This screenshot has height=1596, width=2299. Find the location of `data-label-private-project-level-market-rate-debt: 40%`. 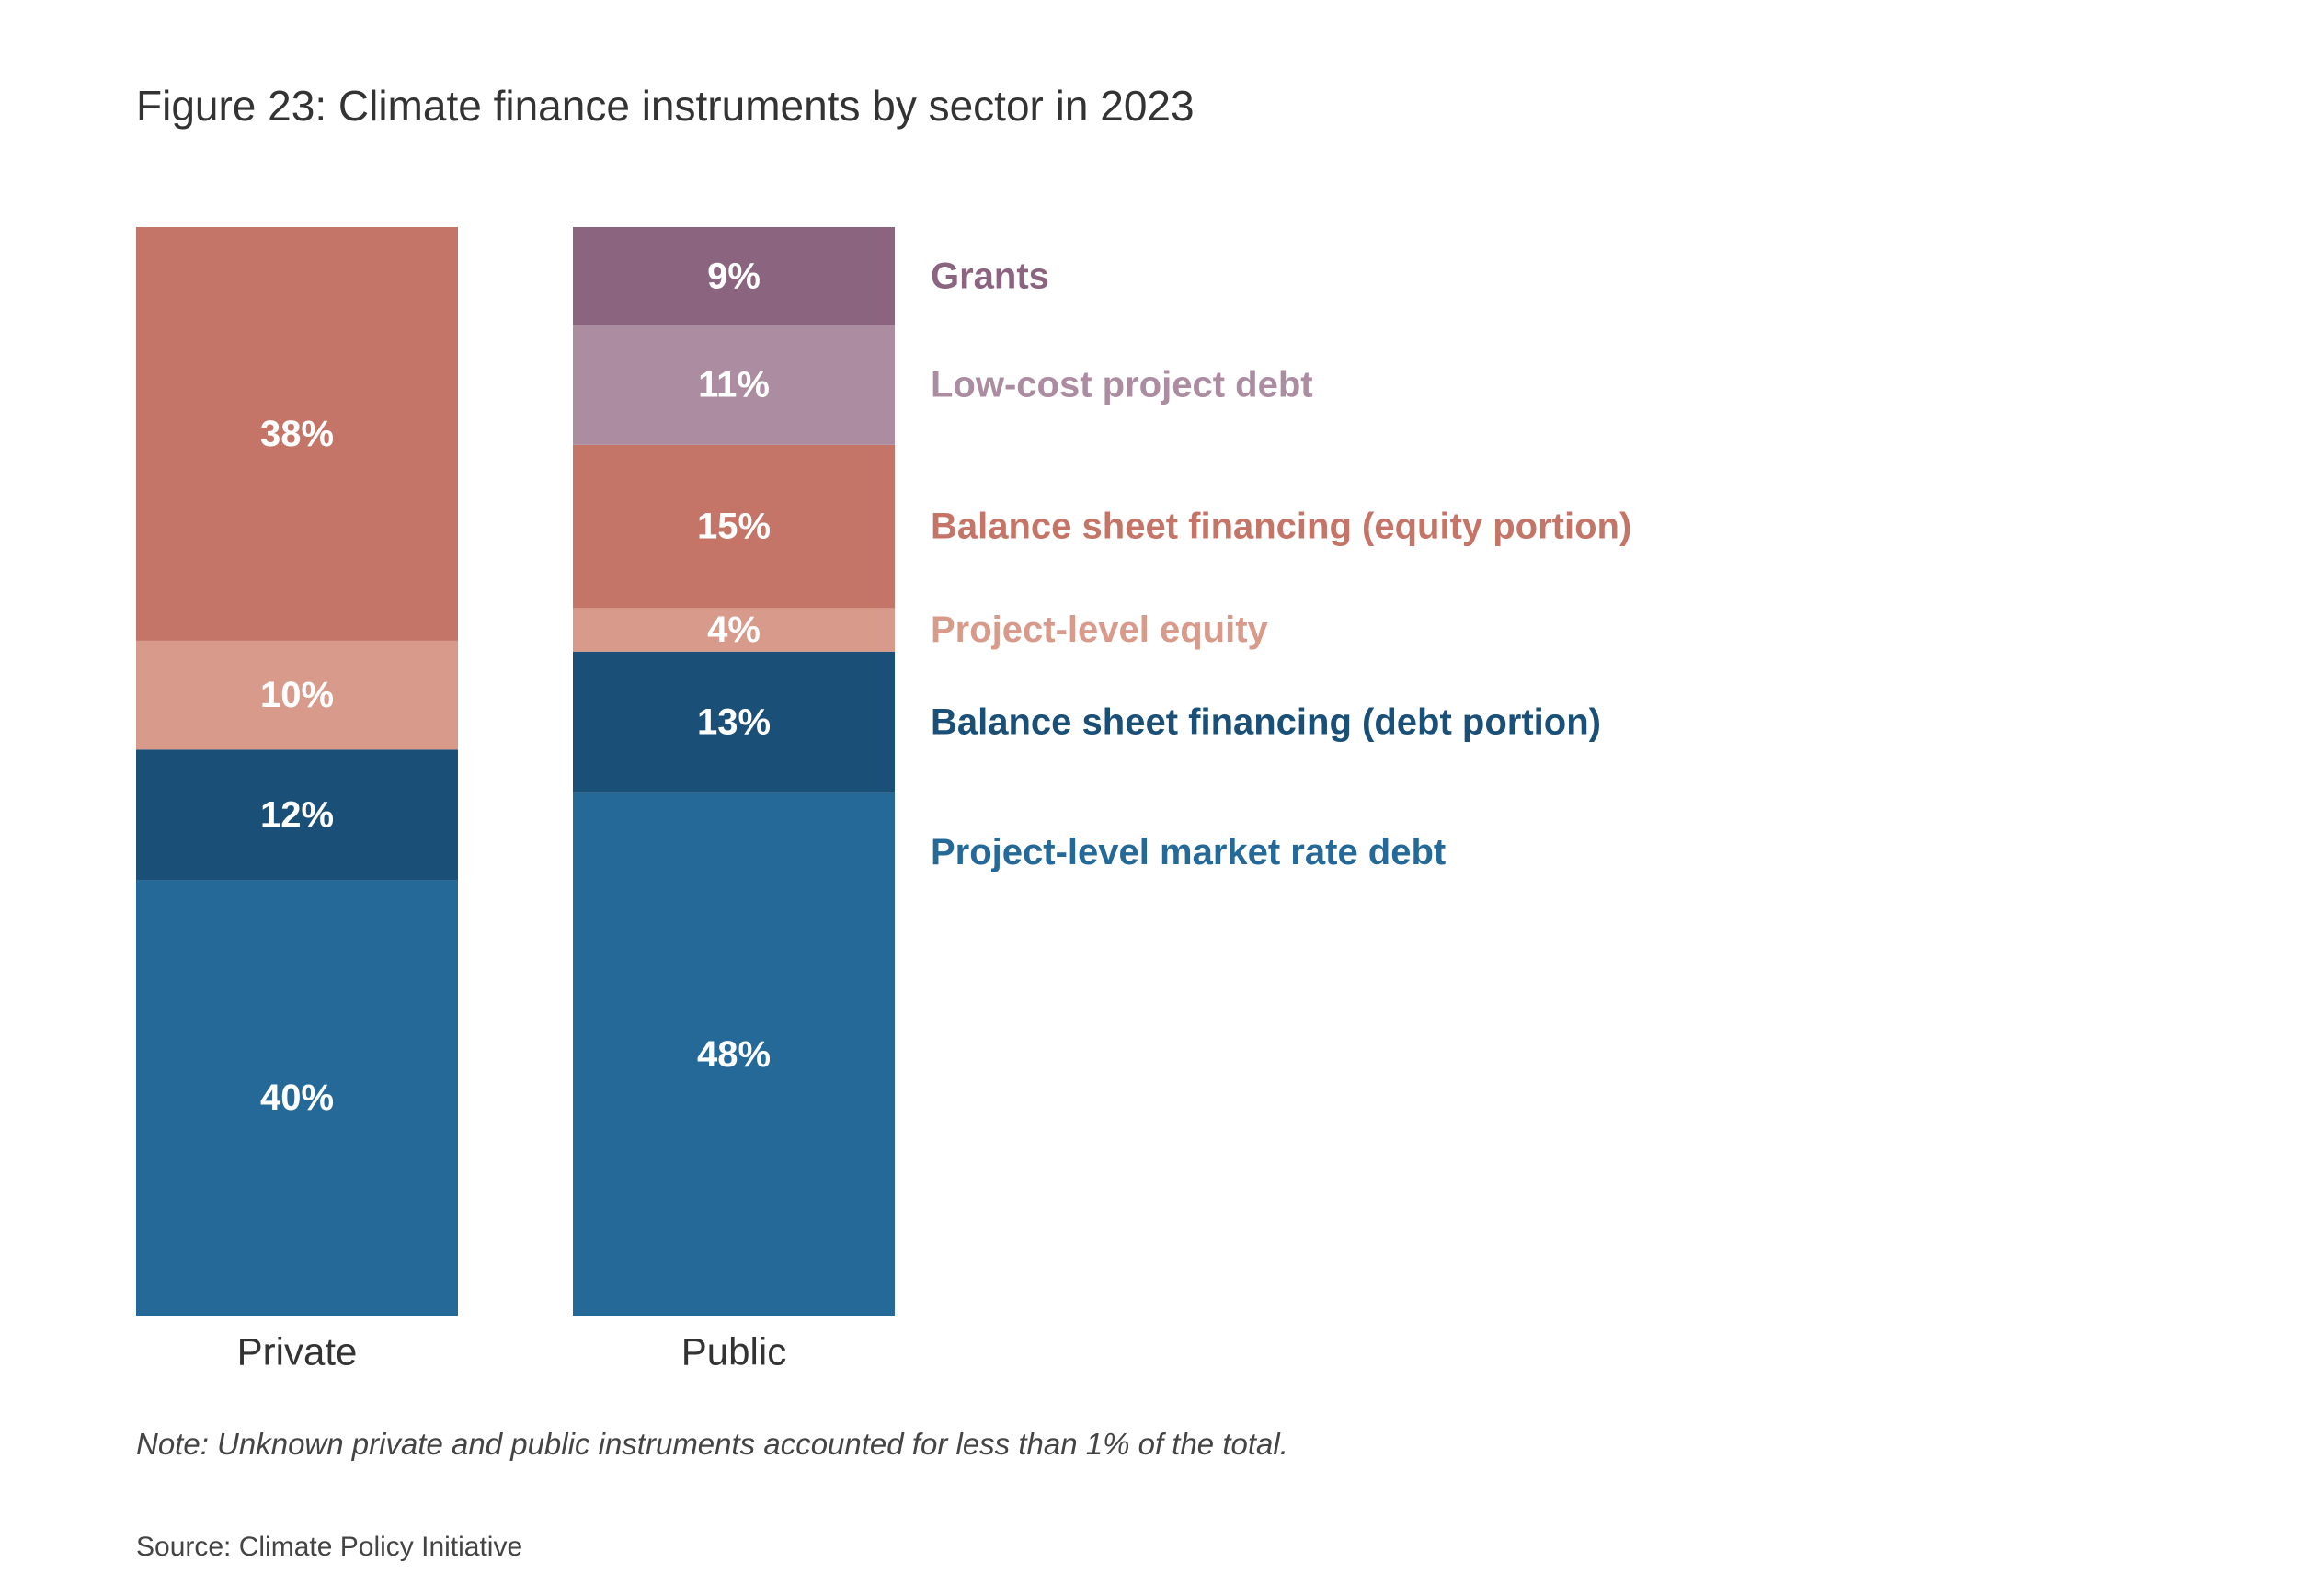

data-label-private-project-level-market-rate-debt: 40% is located at coordinates (297, 1097).